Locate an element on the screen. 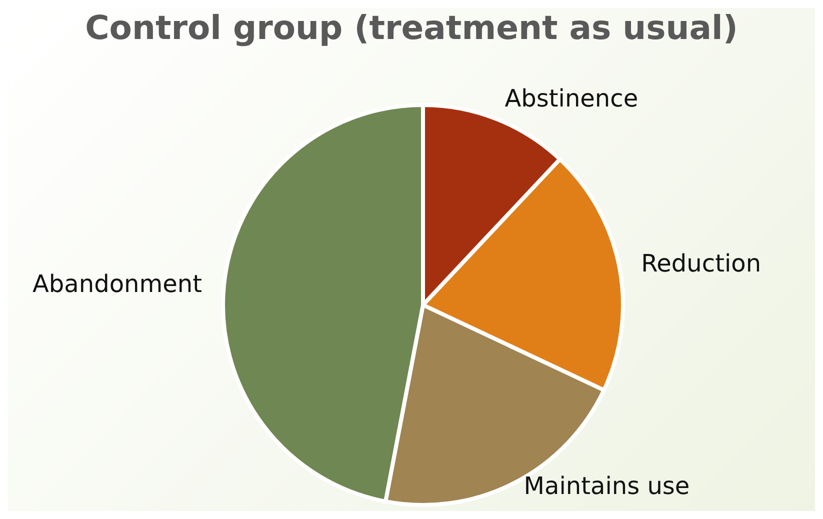 This screenshot has height=519, width=823. slice-label: Abstinence is located at coordinates (571, 98).